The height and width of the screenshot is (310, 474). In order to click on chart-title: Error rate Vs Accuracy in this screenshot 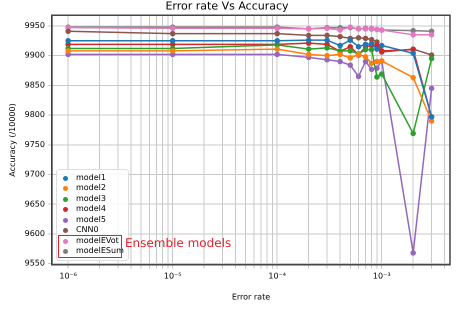, I will do `click(227, 6)`.